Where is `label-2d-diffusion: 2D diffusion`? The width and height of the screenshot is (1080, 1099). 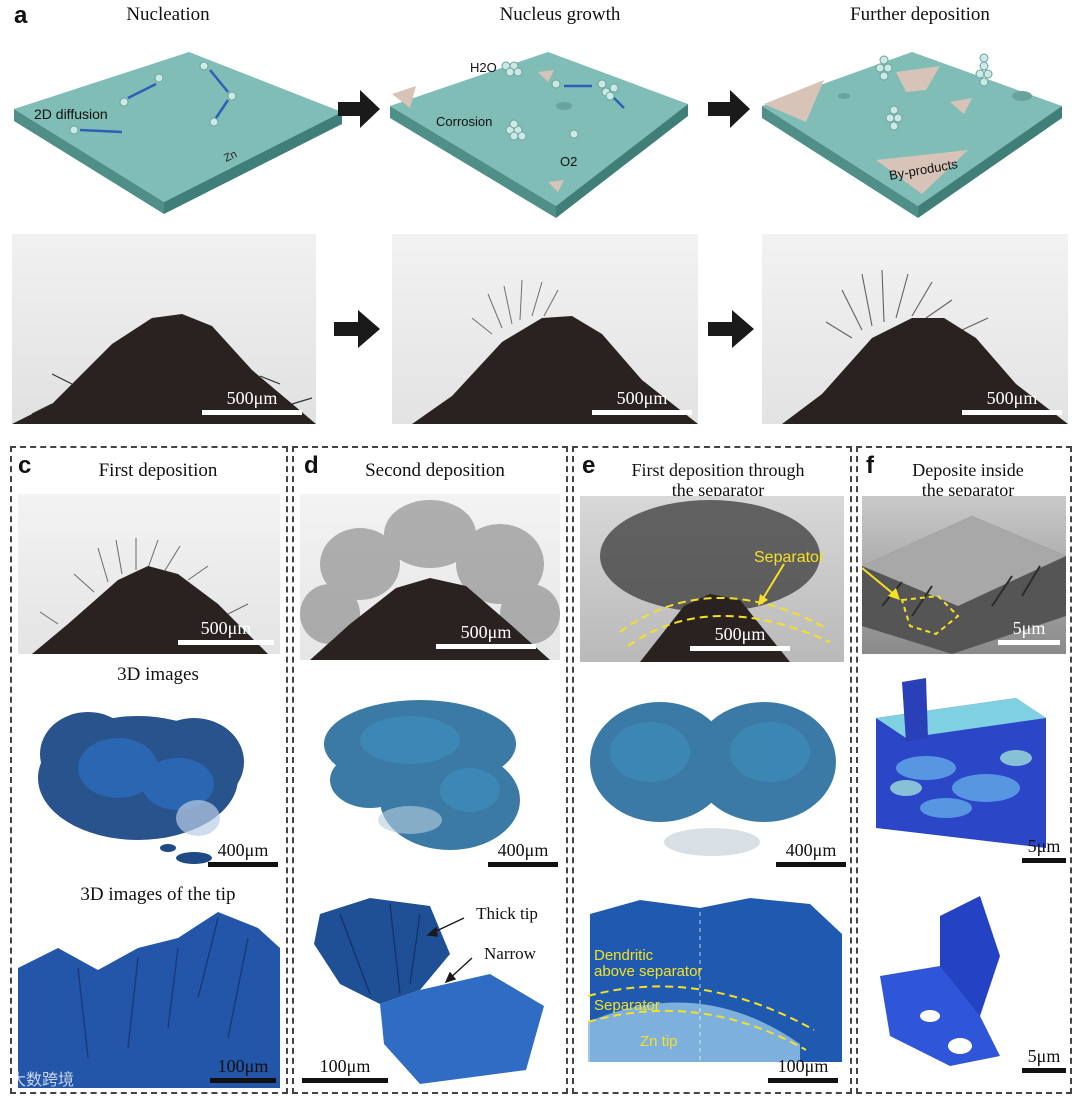 label-2d-diffusion: 2D diffusion is located at coordinates (71, 114).